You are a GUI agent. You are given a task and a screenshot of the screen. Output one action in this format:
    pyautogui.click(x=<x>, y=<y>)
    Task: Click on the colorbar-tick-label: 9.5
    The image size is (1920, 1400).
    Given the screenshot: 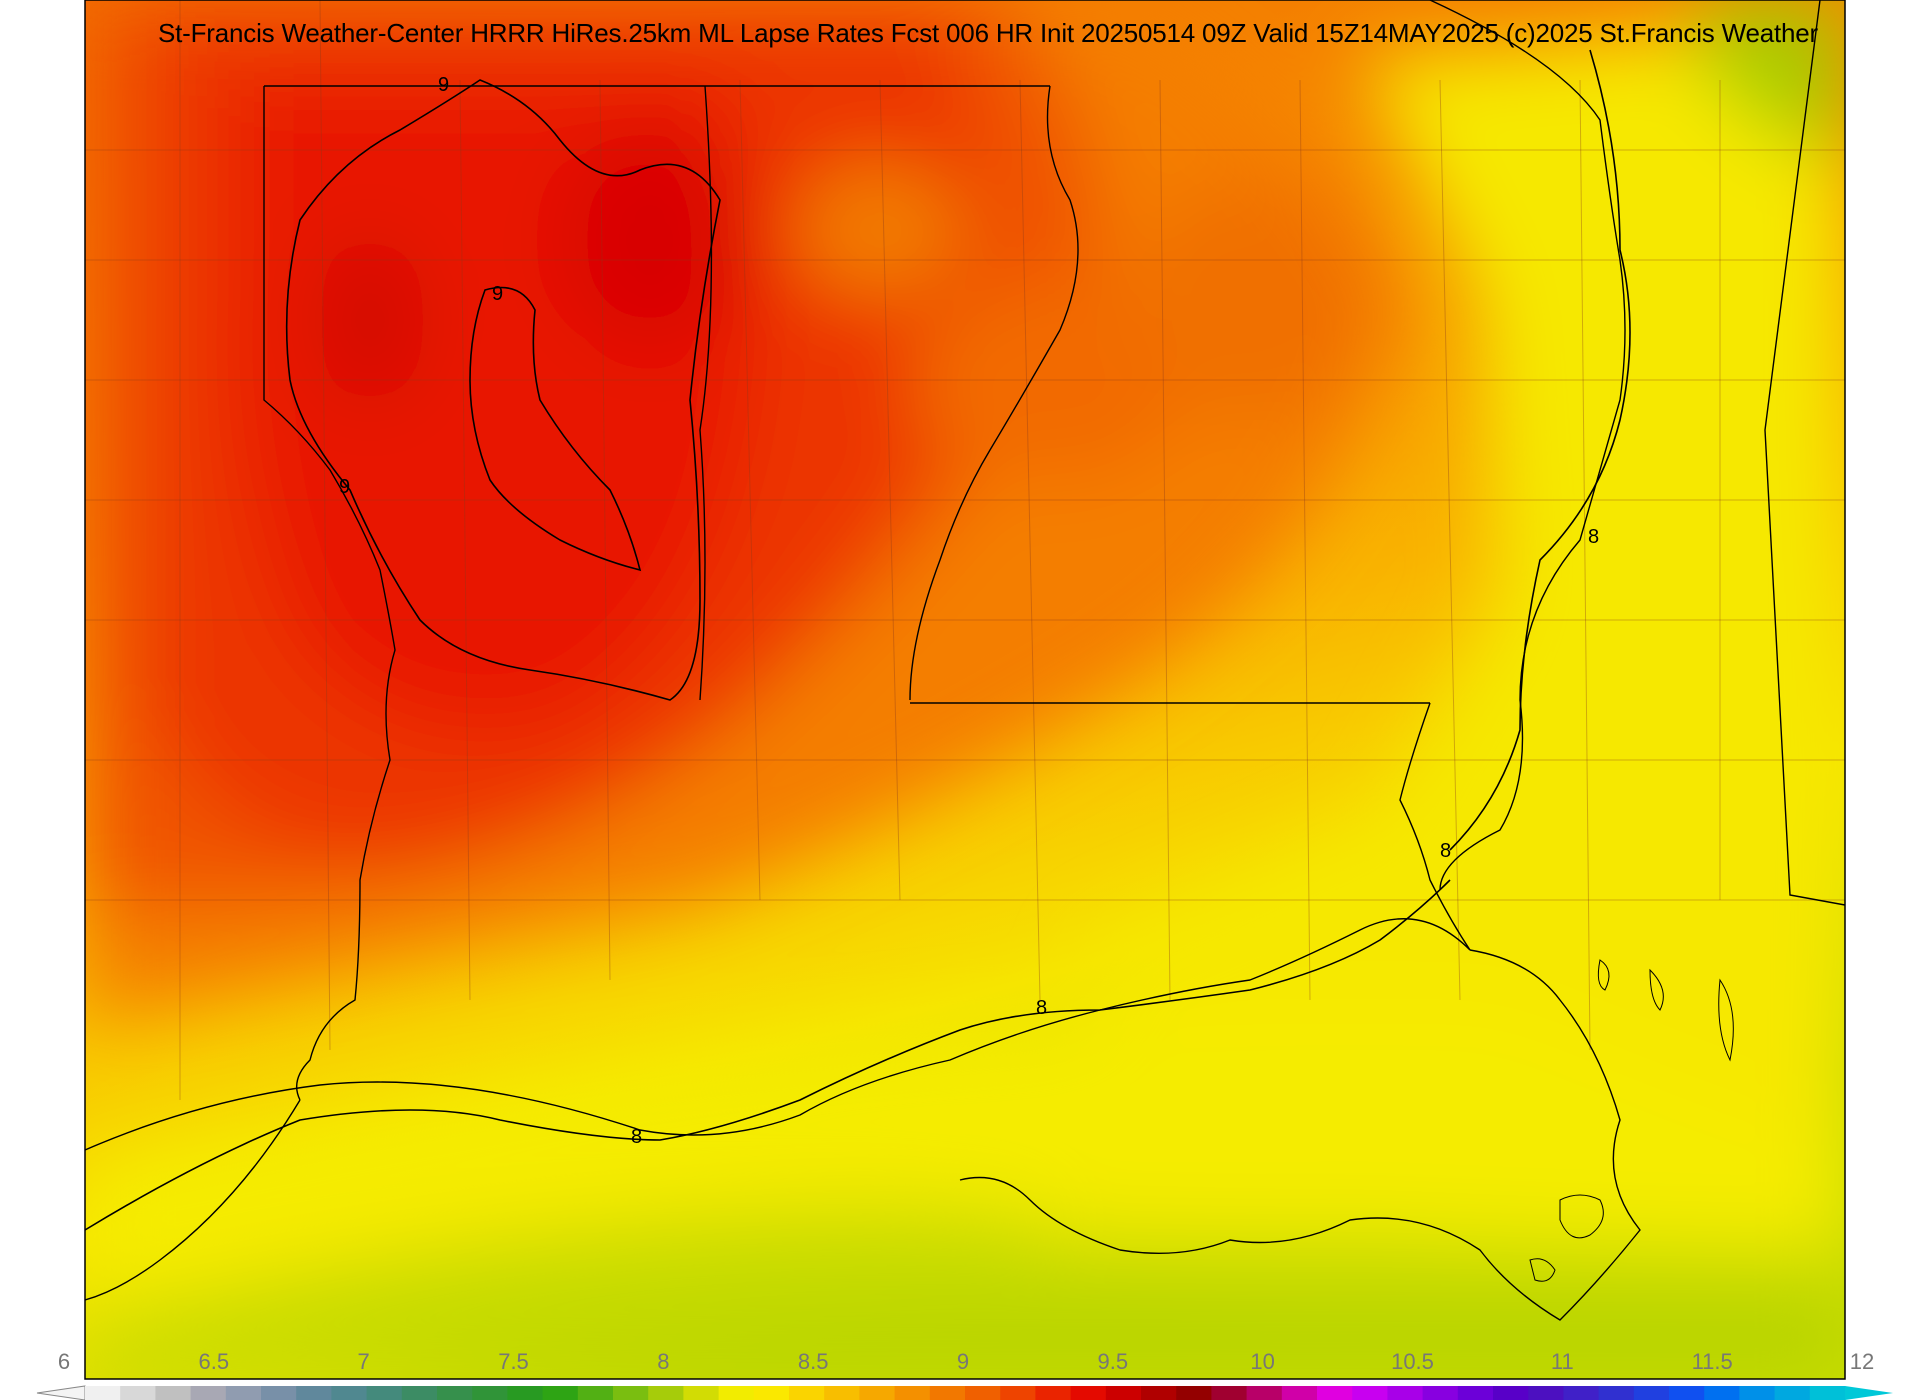 What is the action you would take?
    pyautogui.click(x=1113, y=1361)
    